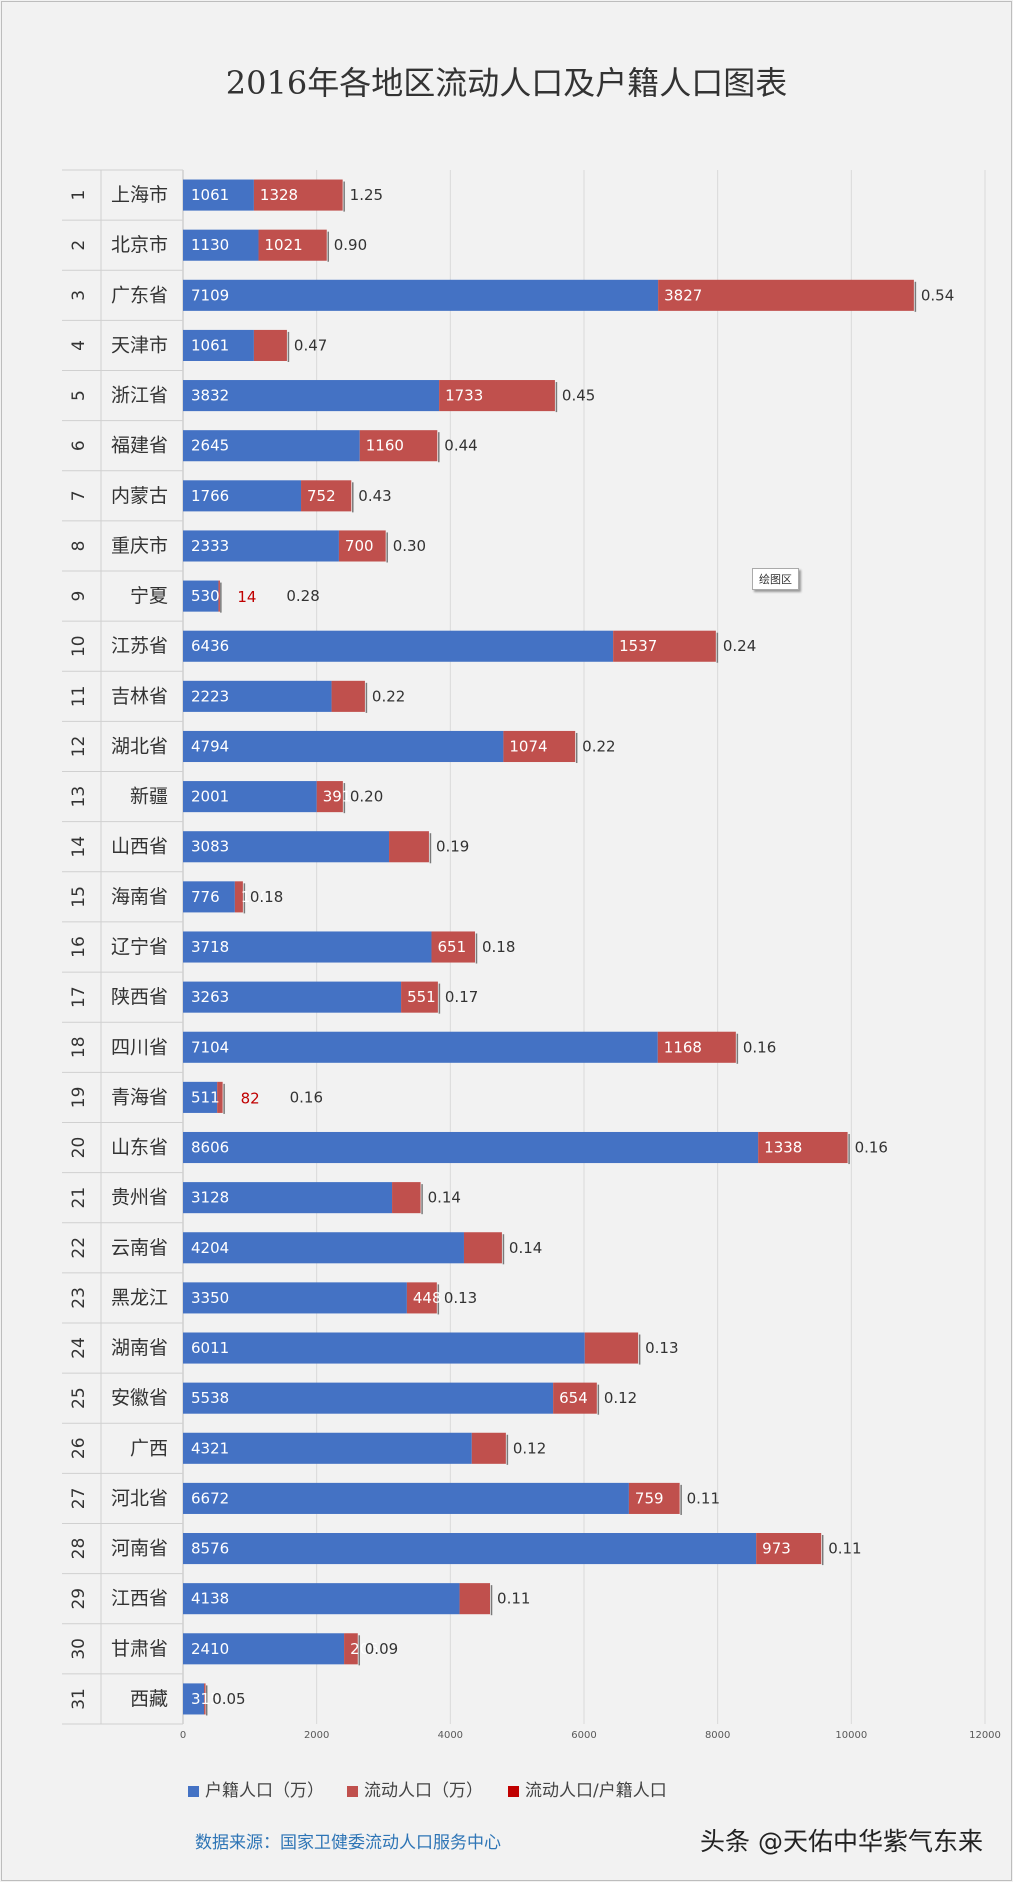 This screenshot has width=1013, height=1882. I want to click on legend-item-household: 户籍人口（万）, so click(256, 1788).